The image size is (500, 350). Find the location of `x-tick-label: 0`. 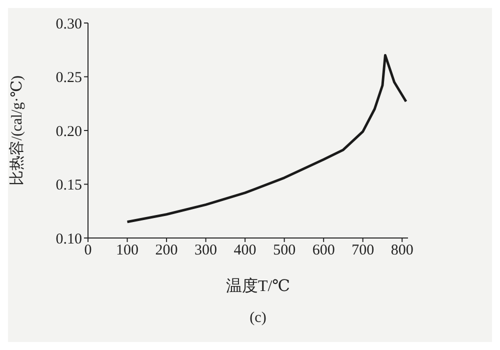

x-tick-label: 0 is located at coordinates (88, 250).